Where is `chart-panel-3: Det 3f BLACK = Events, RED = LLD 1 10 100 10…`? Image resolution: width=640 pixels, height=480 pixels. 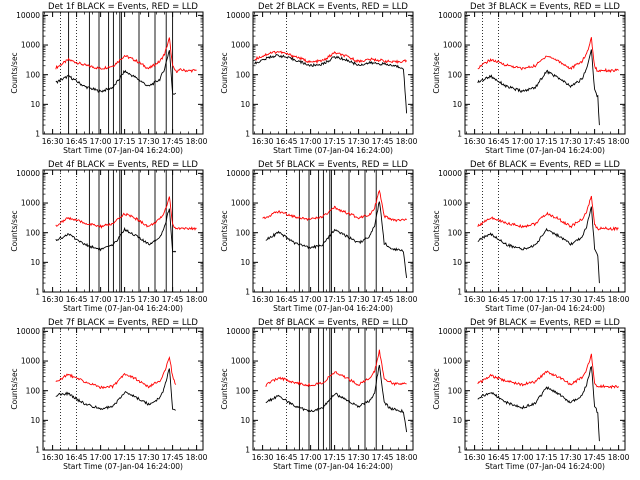
chart-panel-3: Det 3f BLACK = Events, RED = LLD 1 10 100 10… is located at coordinates (531, 78).